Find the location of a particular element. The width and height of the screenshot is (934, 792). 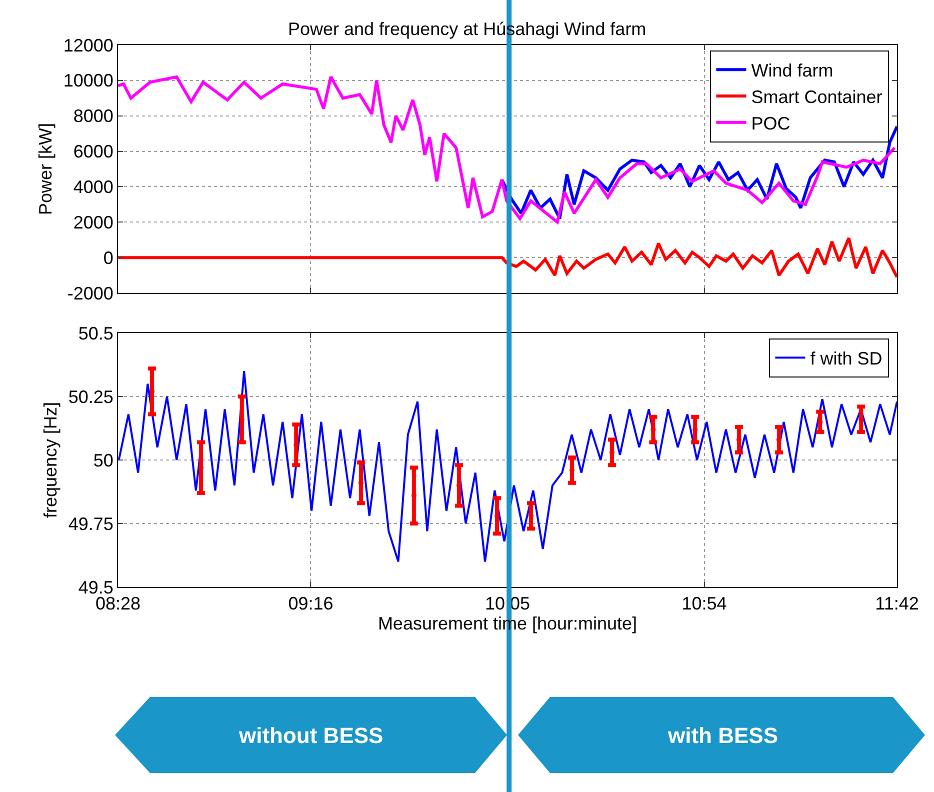

y-tick-label: 8000 is located at coordinates (93, 116).